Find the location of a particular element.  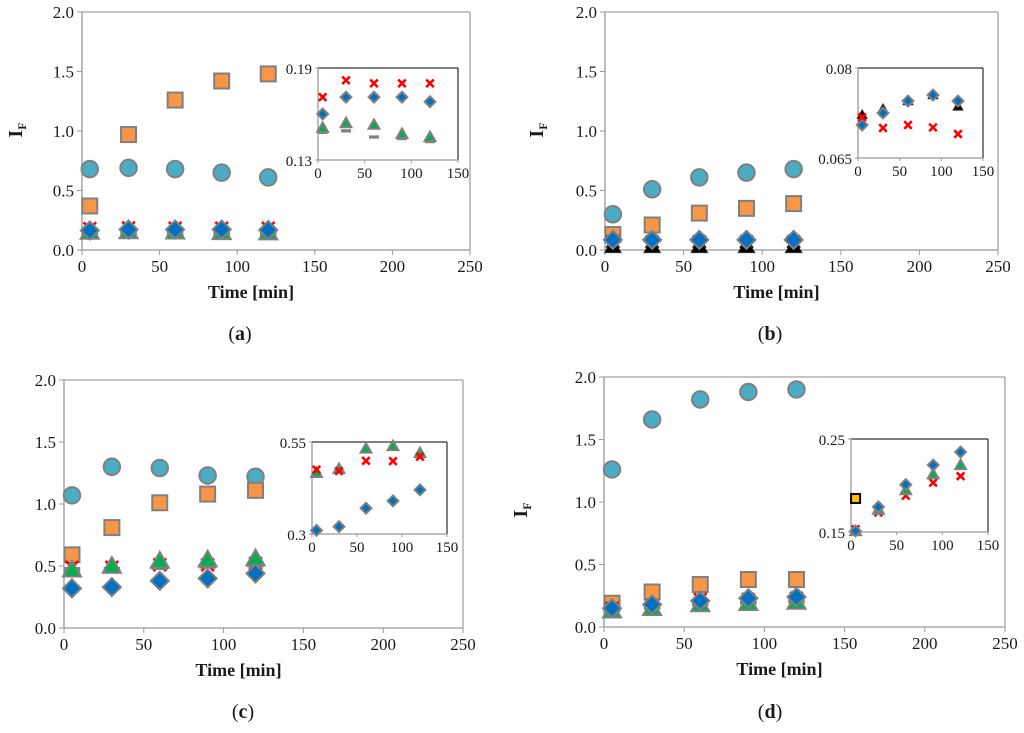

inset-y-tick-label: 0.19 is located at coordinates (299, 70).